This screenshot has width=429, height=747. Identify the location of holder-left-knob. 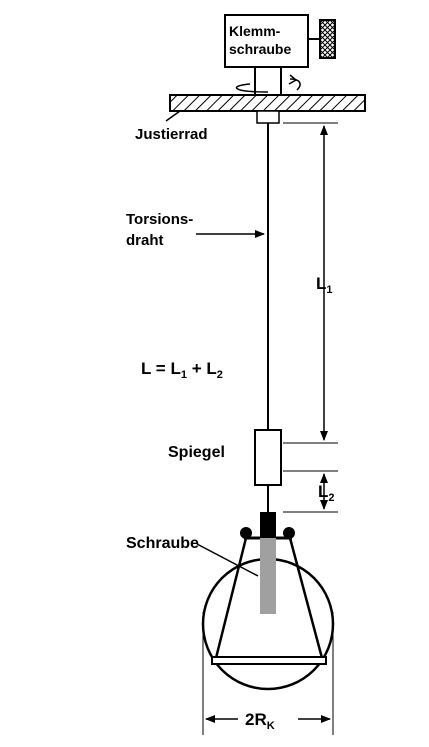
(246, 533).